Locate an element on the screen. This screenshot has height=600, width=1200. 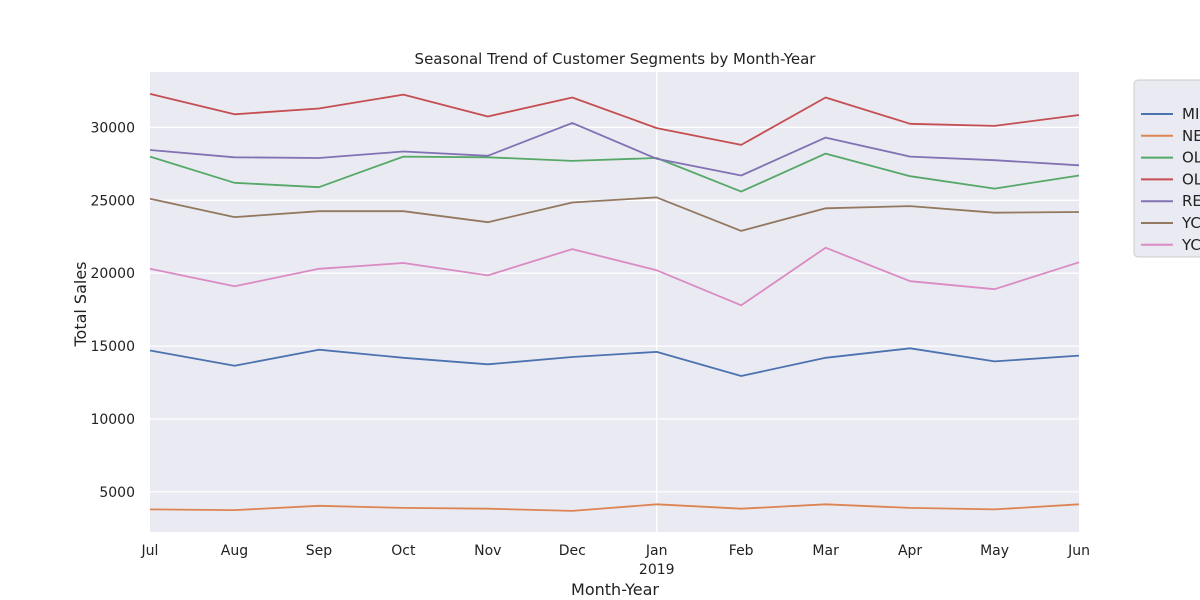
x-tick-label-mar: Mar is located at coordinates (825, 551).